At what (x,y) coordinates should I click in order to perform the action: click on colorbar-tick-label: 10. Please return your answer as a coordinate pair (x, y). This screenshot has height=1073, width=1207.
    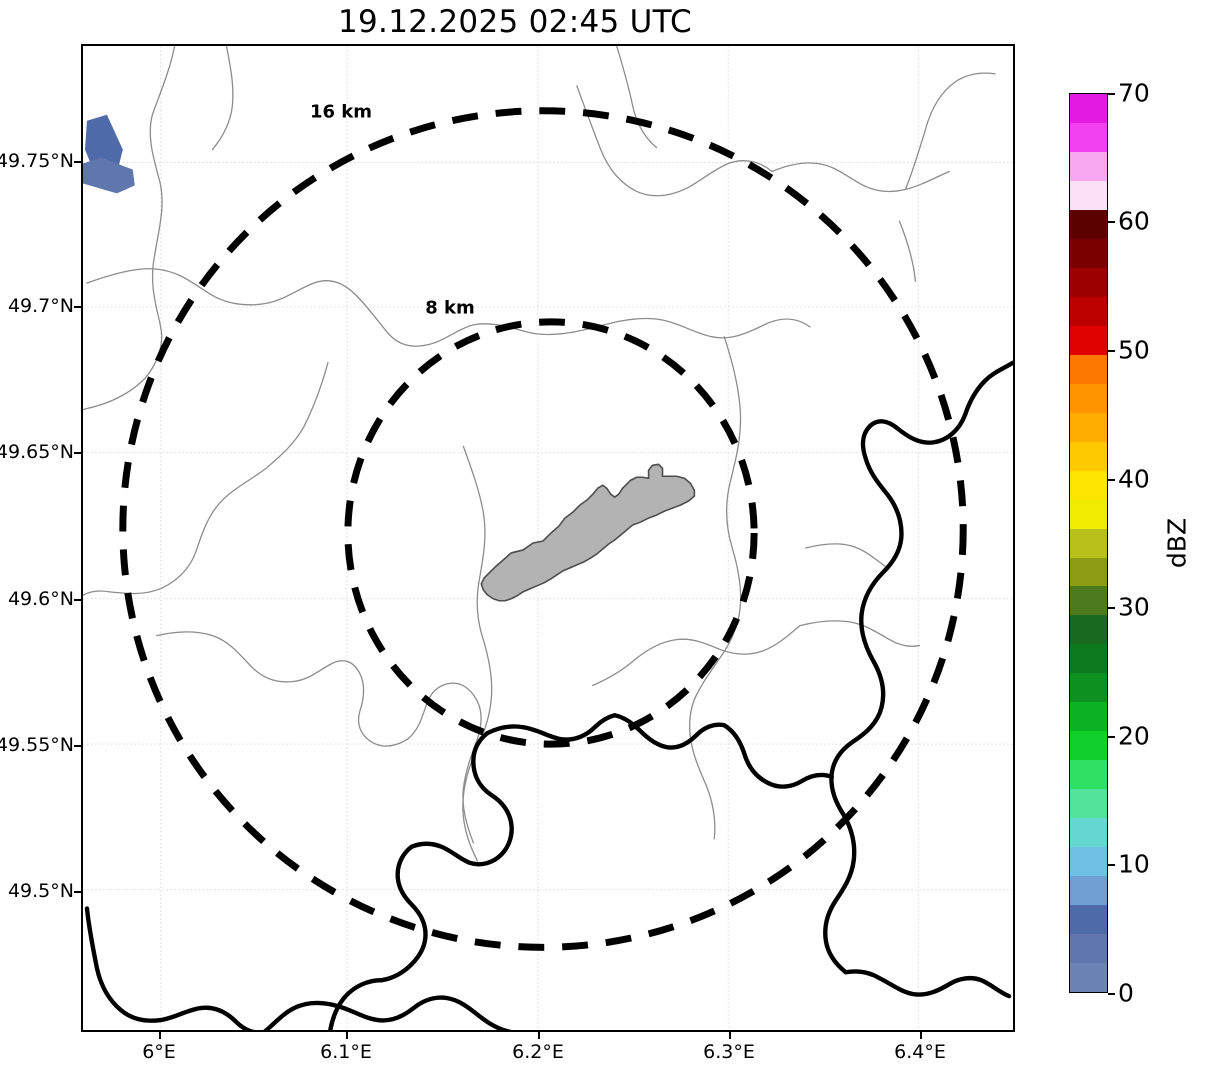
    Looking at the image, I should click on (1134, 864).